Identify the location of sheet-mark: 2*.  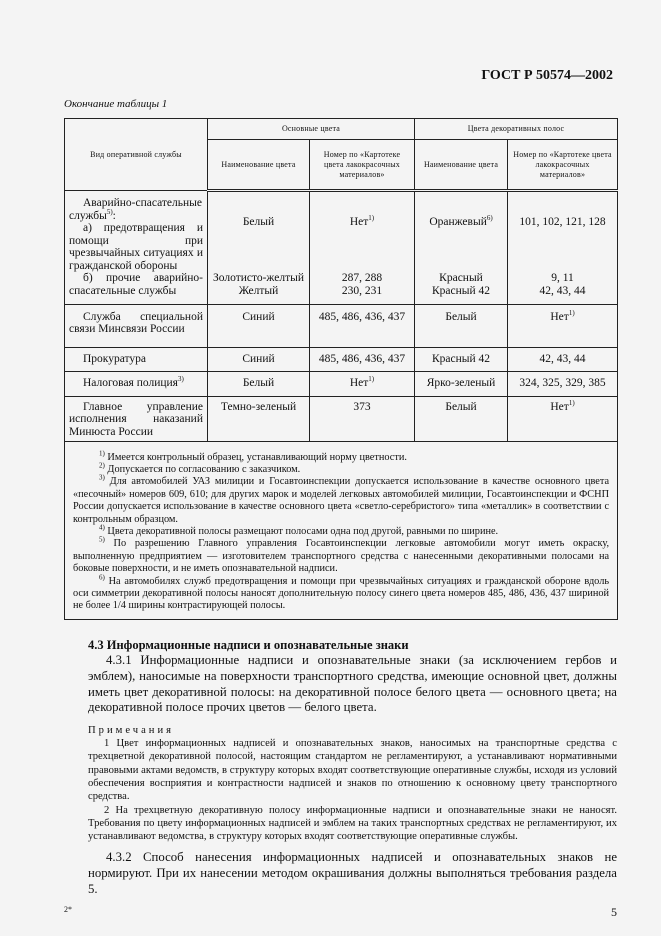
(68, 910).